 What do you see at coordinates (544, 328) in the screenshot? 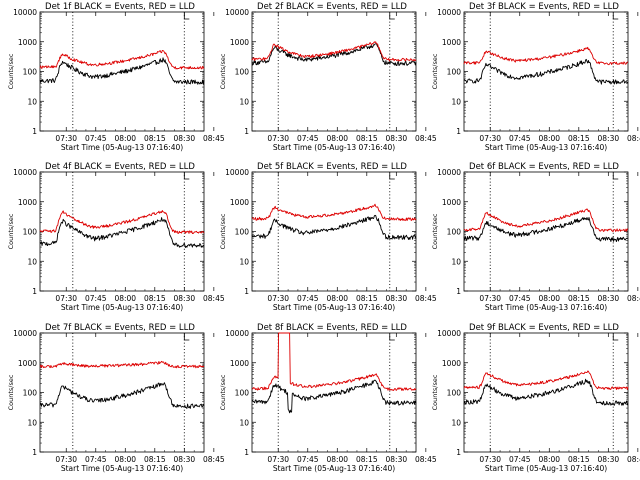
I see `panel-title: Det 9f BLACK = Events, RED = LLD` at bounding box center [544, 328].